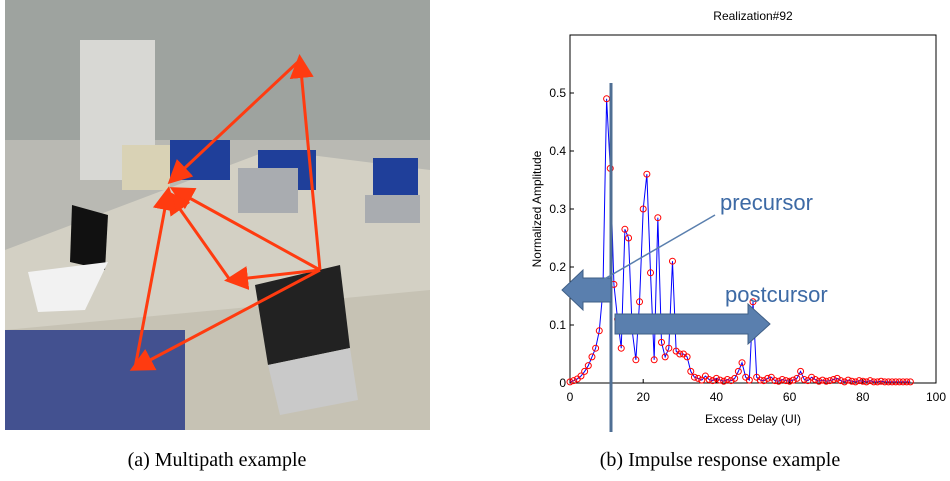  I want to click on annotation: postcursor, so click(776, 294).